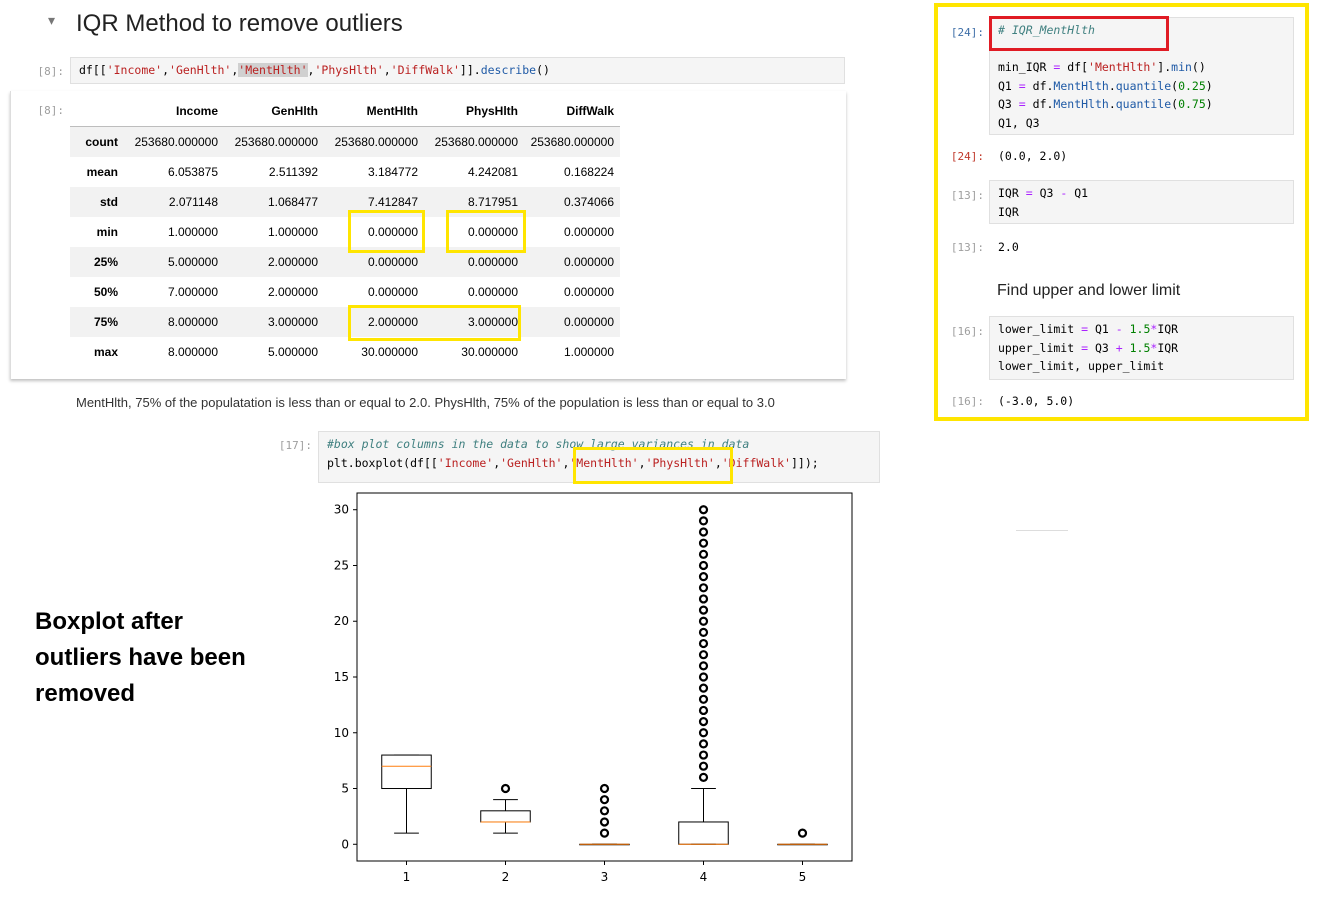  What do you see at coordinates (1112, 85) in the screenshot?
I see `code-token: .` at bounding box center [1112, 85].